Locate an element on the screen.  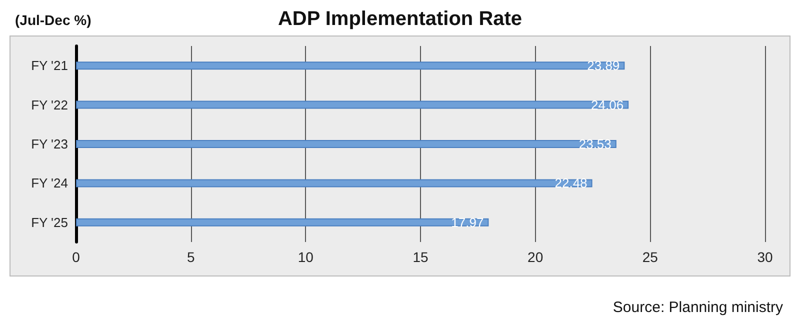
x-tick-label: 5 is located at coordinates (190, 257).